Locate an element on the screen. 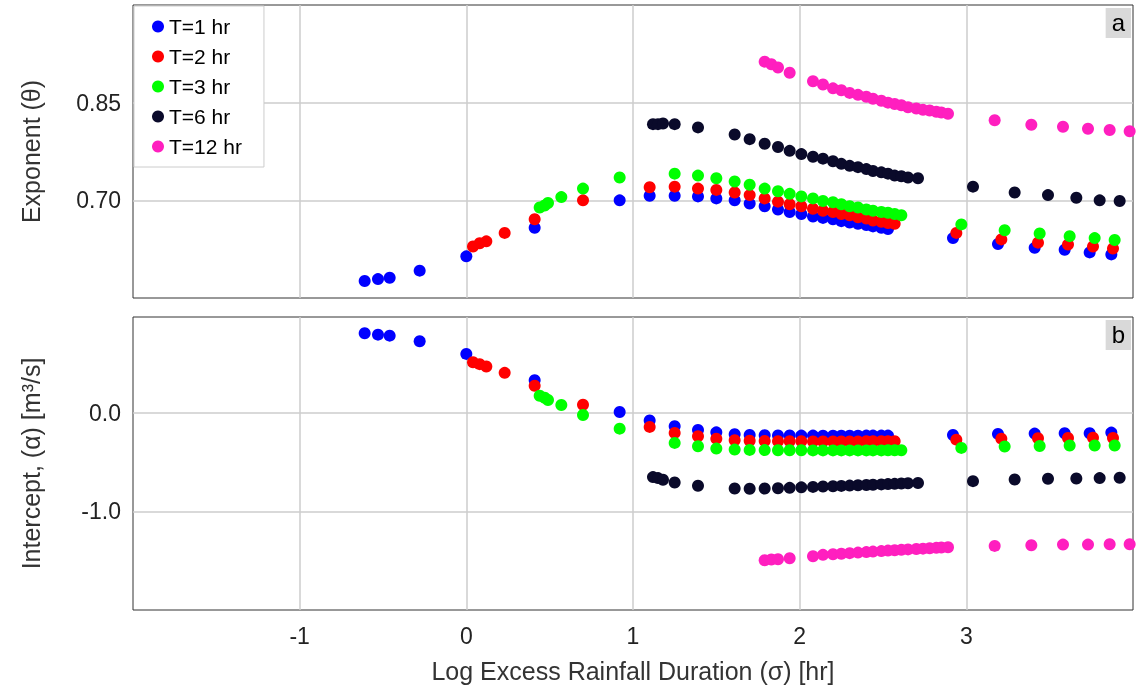 The image size is (1136, 696). legend-label: T=2 hr is located at coordinates (200, 56).